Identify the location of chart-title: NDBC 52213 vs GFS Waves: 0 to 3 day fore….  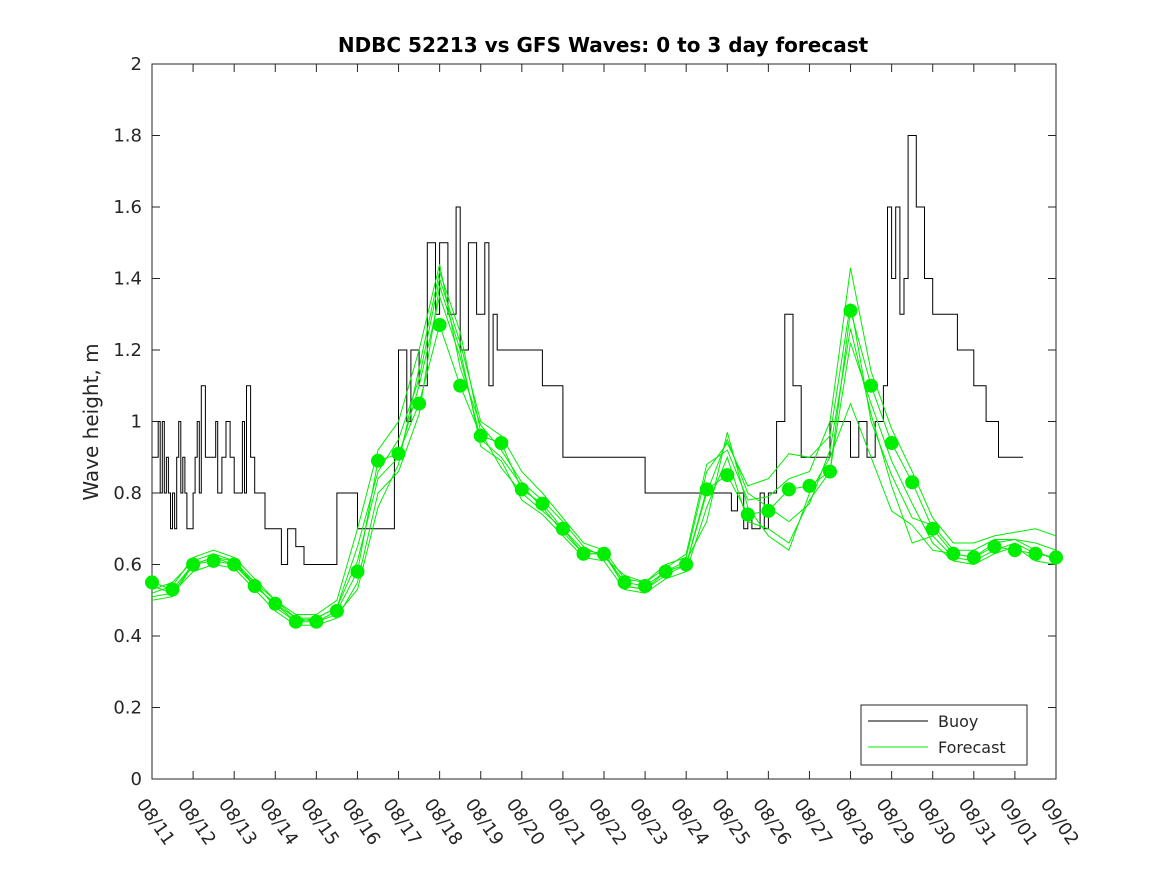
(603, 45).